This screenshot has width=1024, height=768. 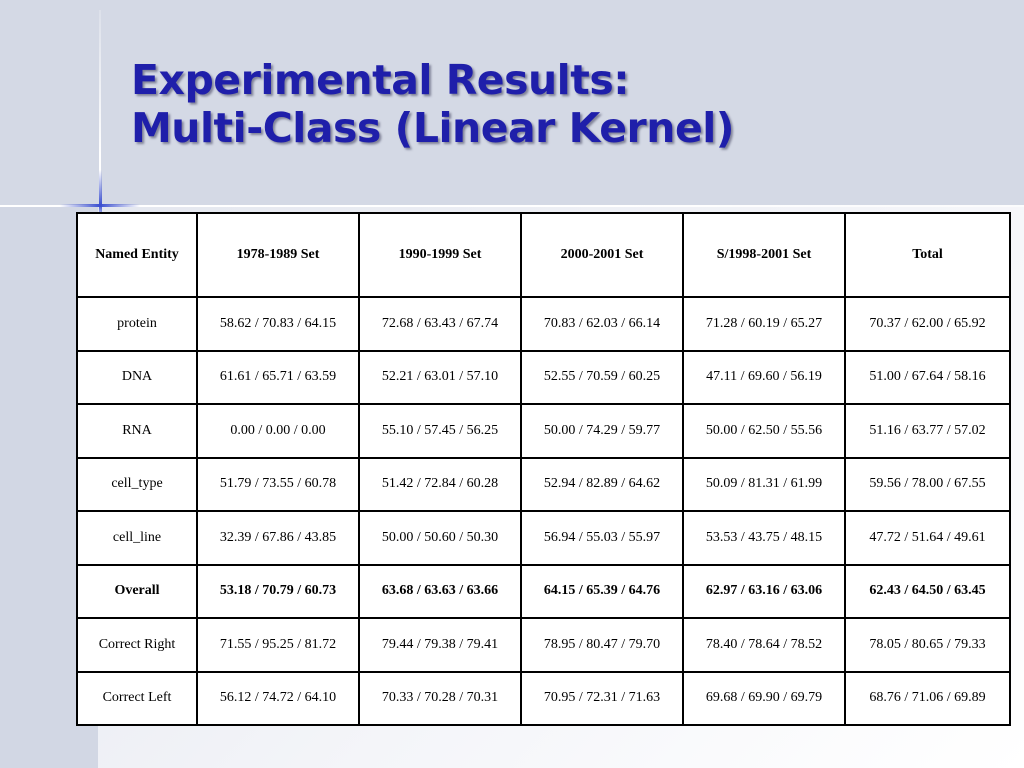 I want to click on table-cell: 56.12 / 74.72 / 64.10, so click(x=278, y=698).